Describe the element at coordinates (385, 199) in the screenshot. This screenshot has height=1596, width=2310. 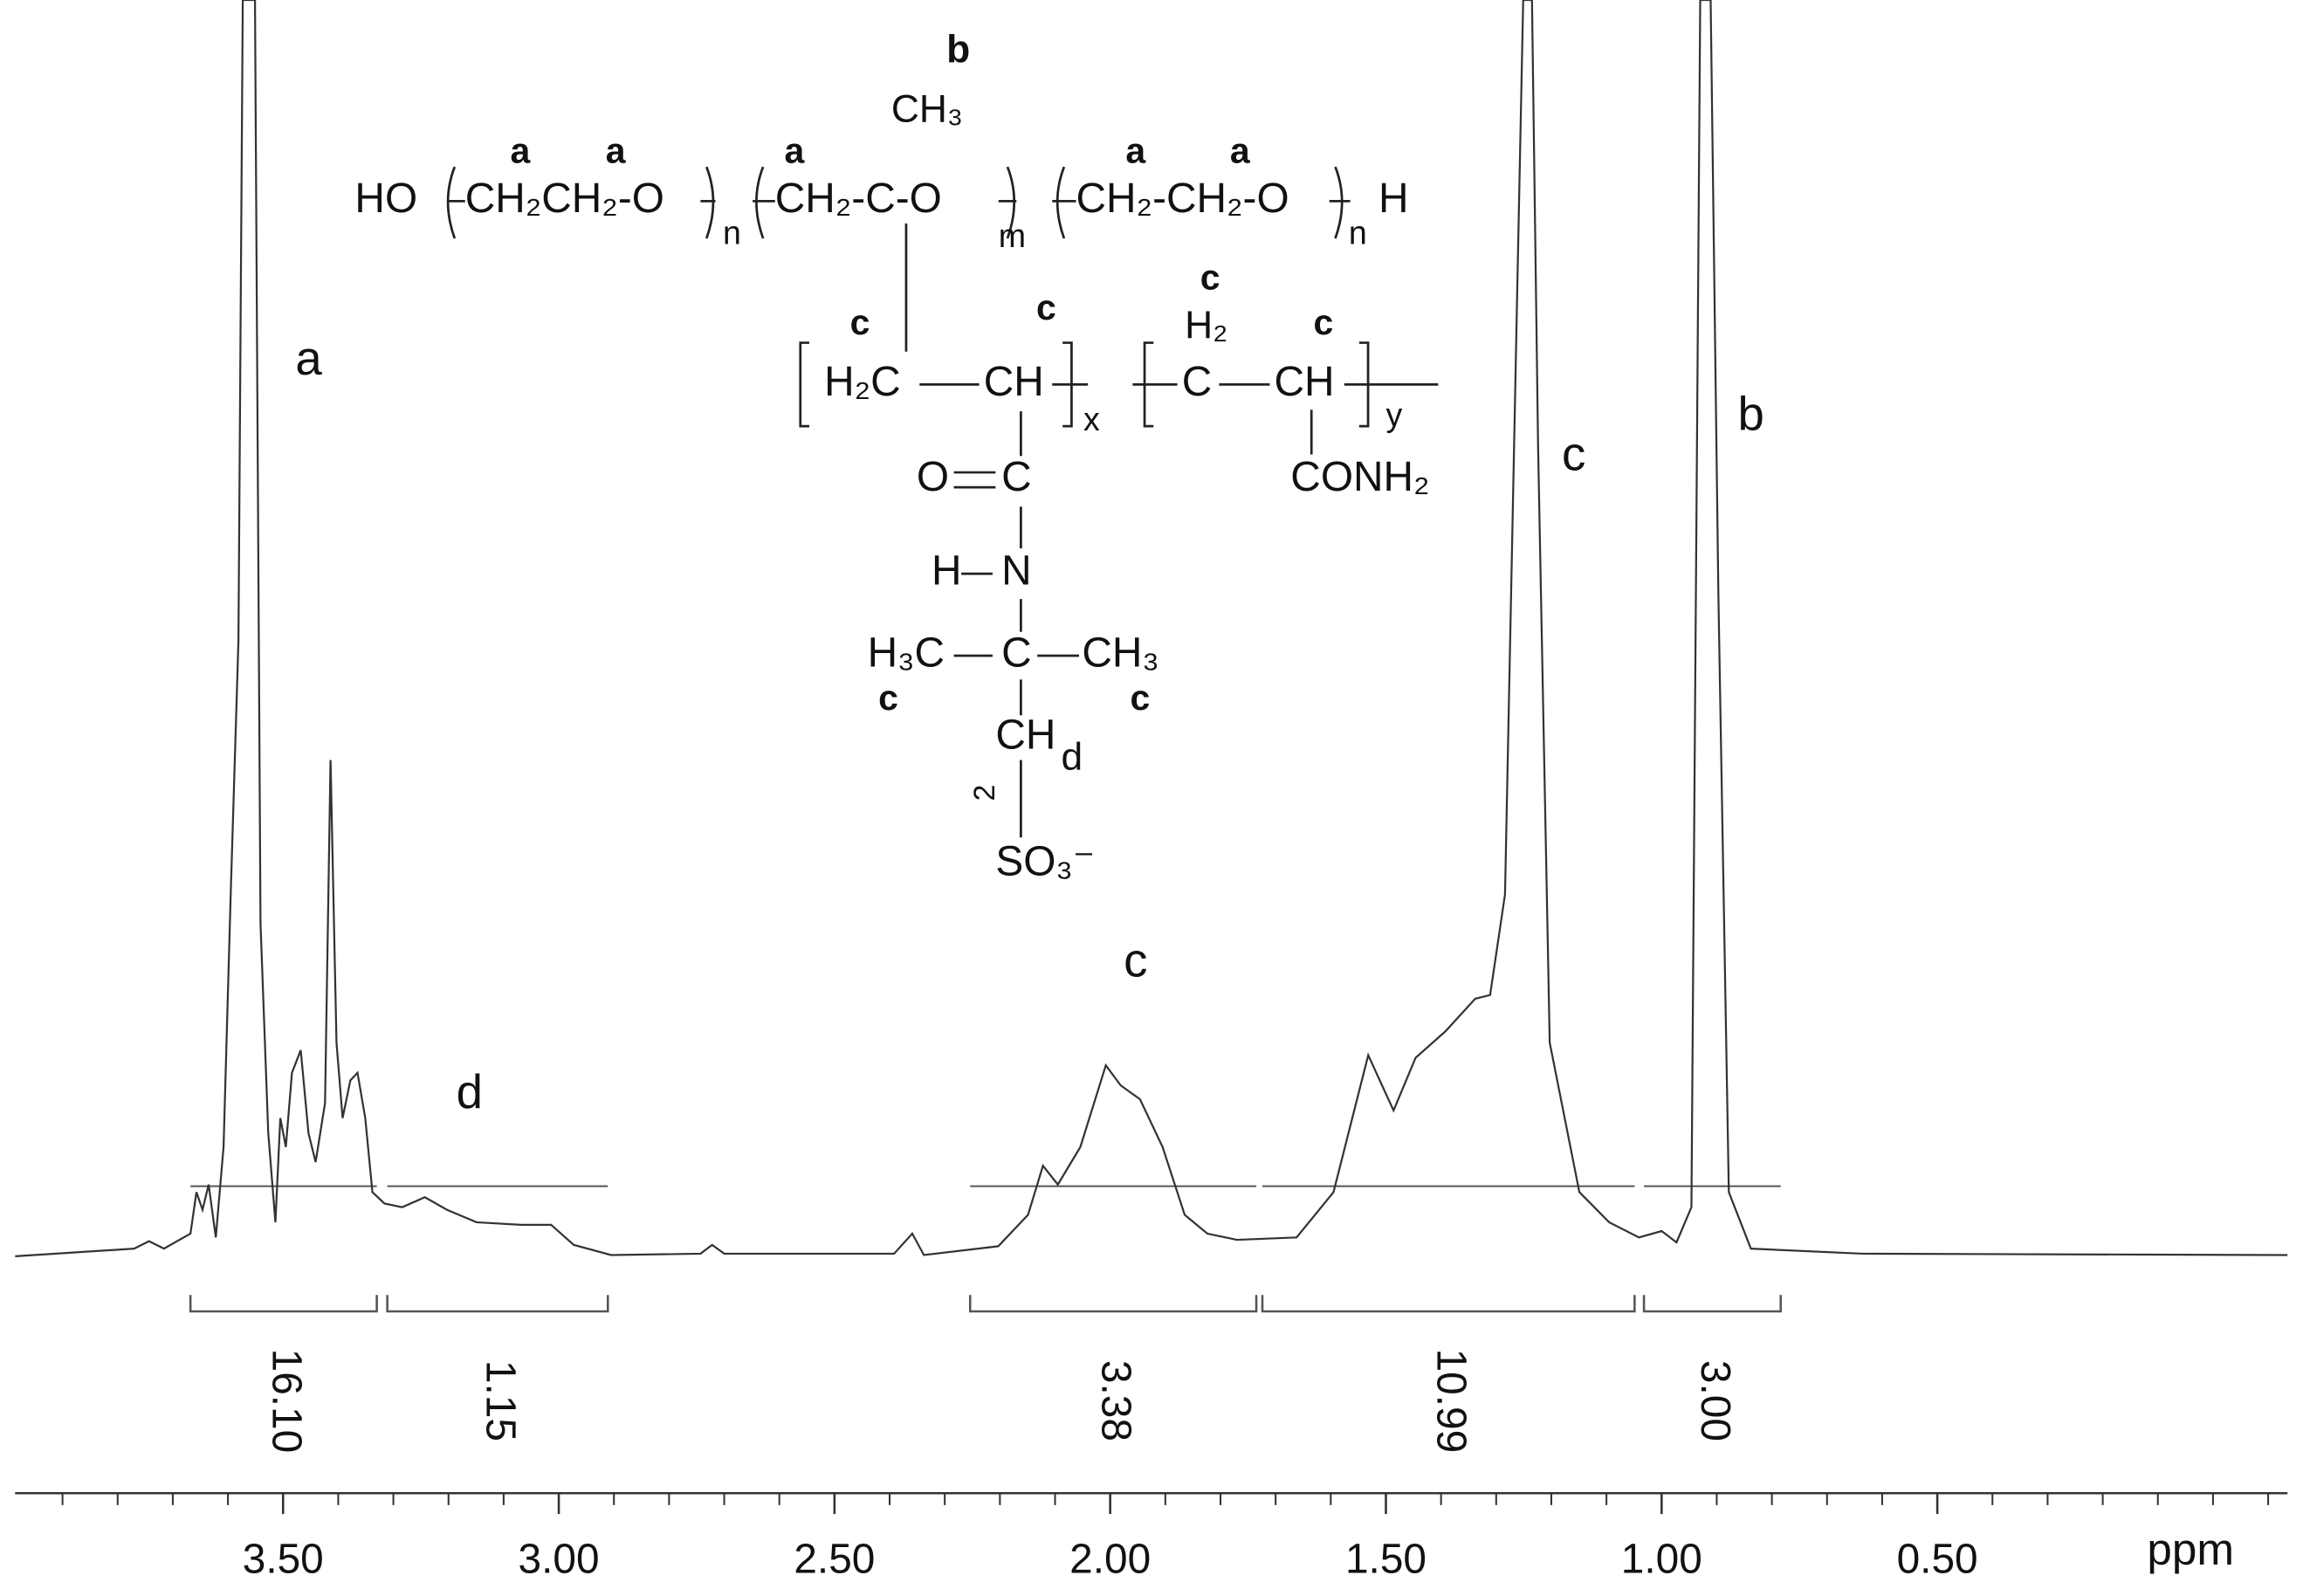
I see `structure-text: HO` at that location.